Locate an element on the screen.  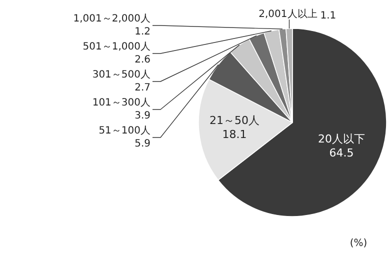
slice-label: 21～50人 is located at coordinates (234, 120).